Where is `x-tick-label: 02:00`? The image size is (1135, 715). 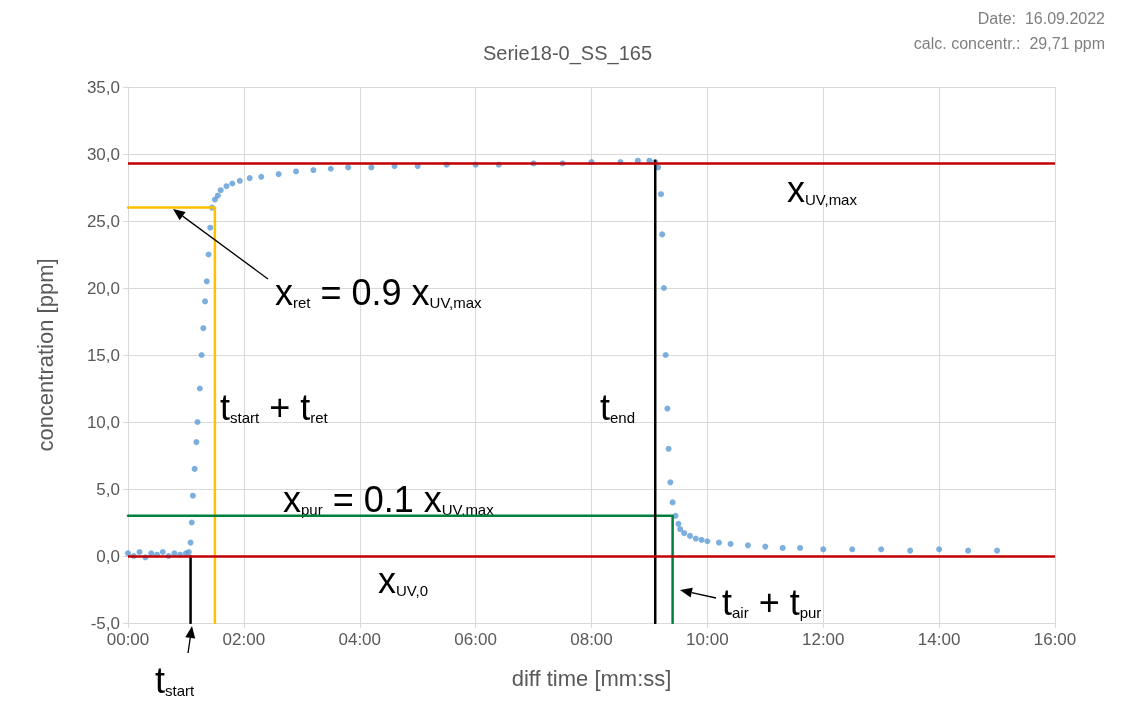 x-tick-label: 02:00 is located at coordinates (244, 639).